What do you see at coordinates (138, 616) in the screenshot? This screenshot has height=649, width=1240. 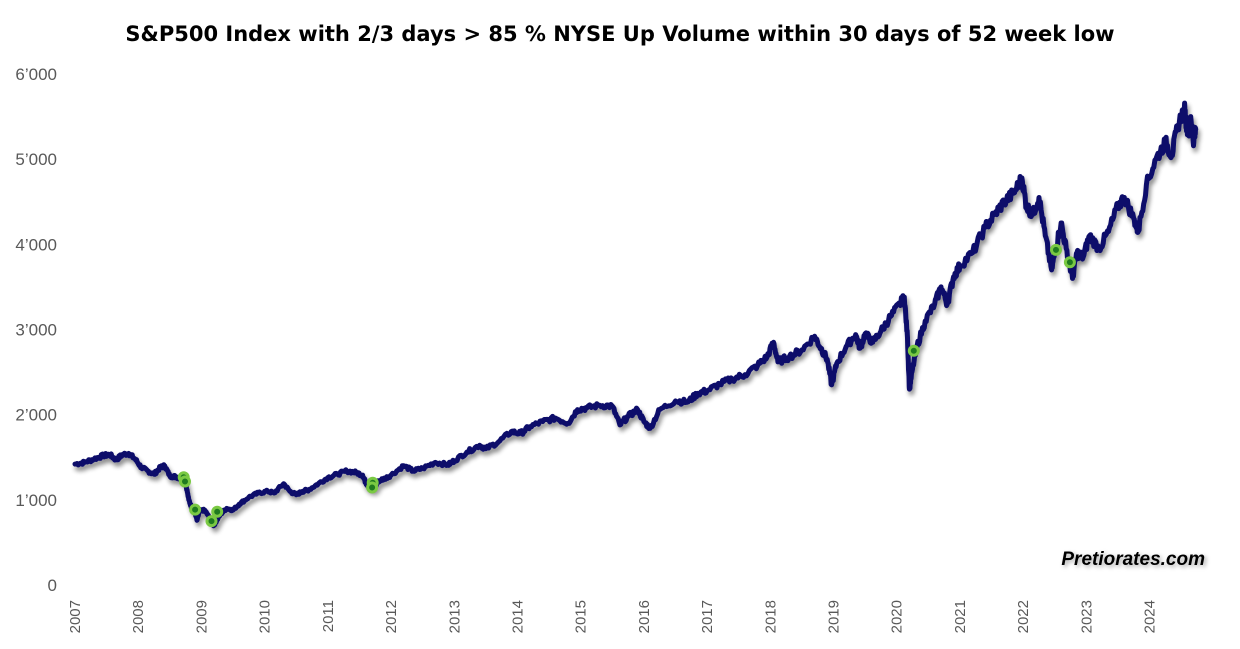 I see `x-tick-label: 2008` at bounding box center [138, 616].